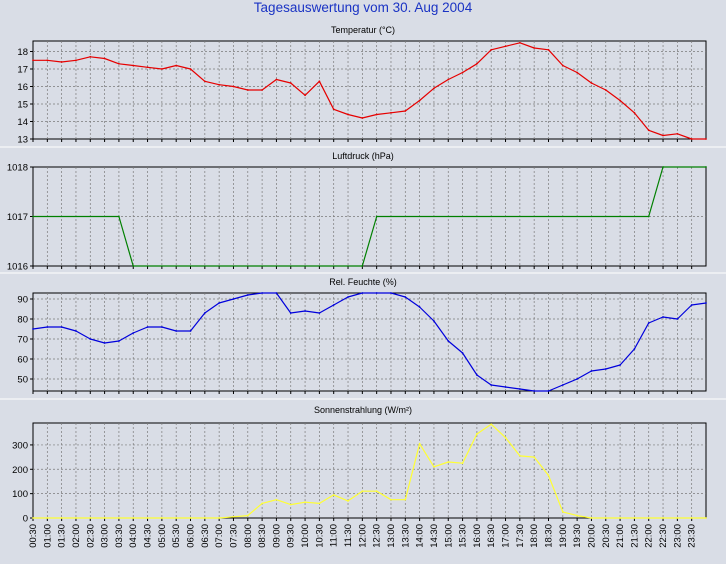 Image resolution: width=726 pixels, height=564 pixels. Describe the element at coordinates (22, 122) in the screenshot. I see `y-tick-label: 14` at that location.